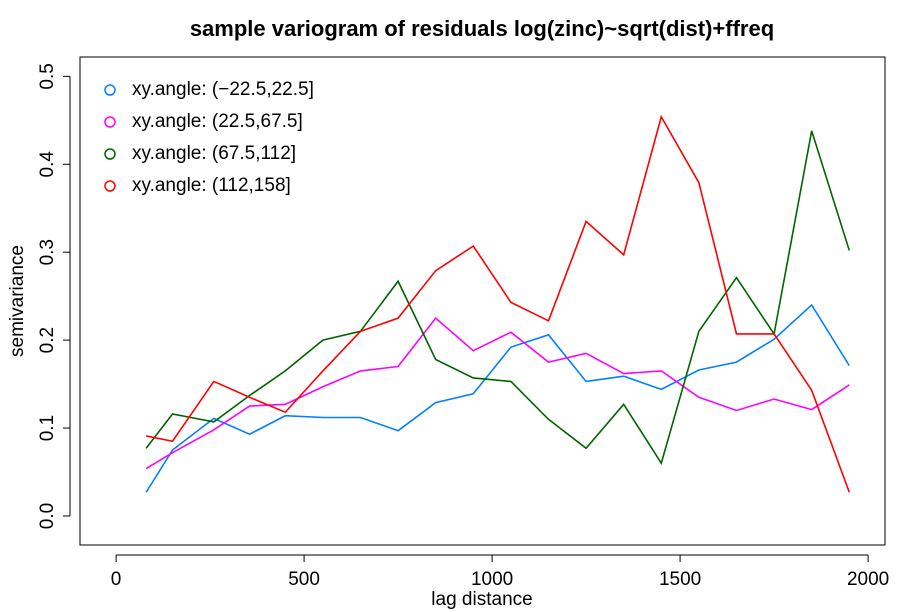 This screenshot has width=901, height=612. What do you see at coordinates (47, 516) in the screenshot?
I see `y-tick-label: 0.0` at bounding box center [47, 516].